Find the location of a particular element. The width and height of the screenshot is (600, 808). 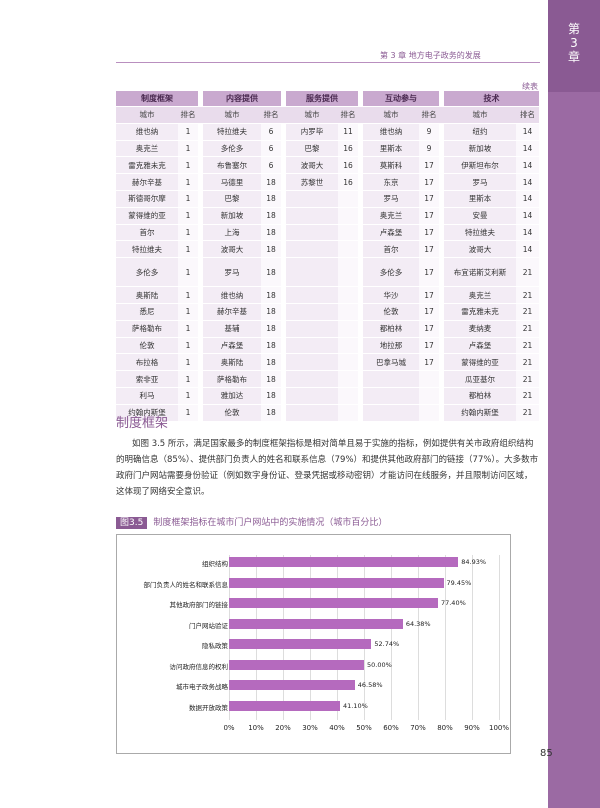

x-tick-label: 60% is located at coordinates (391, 728).